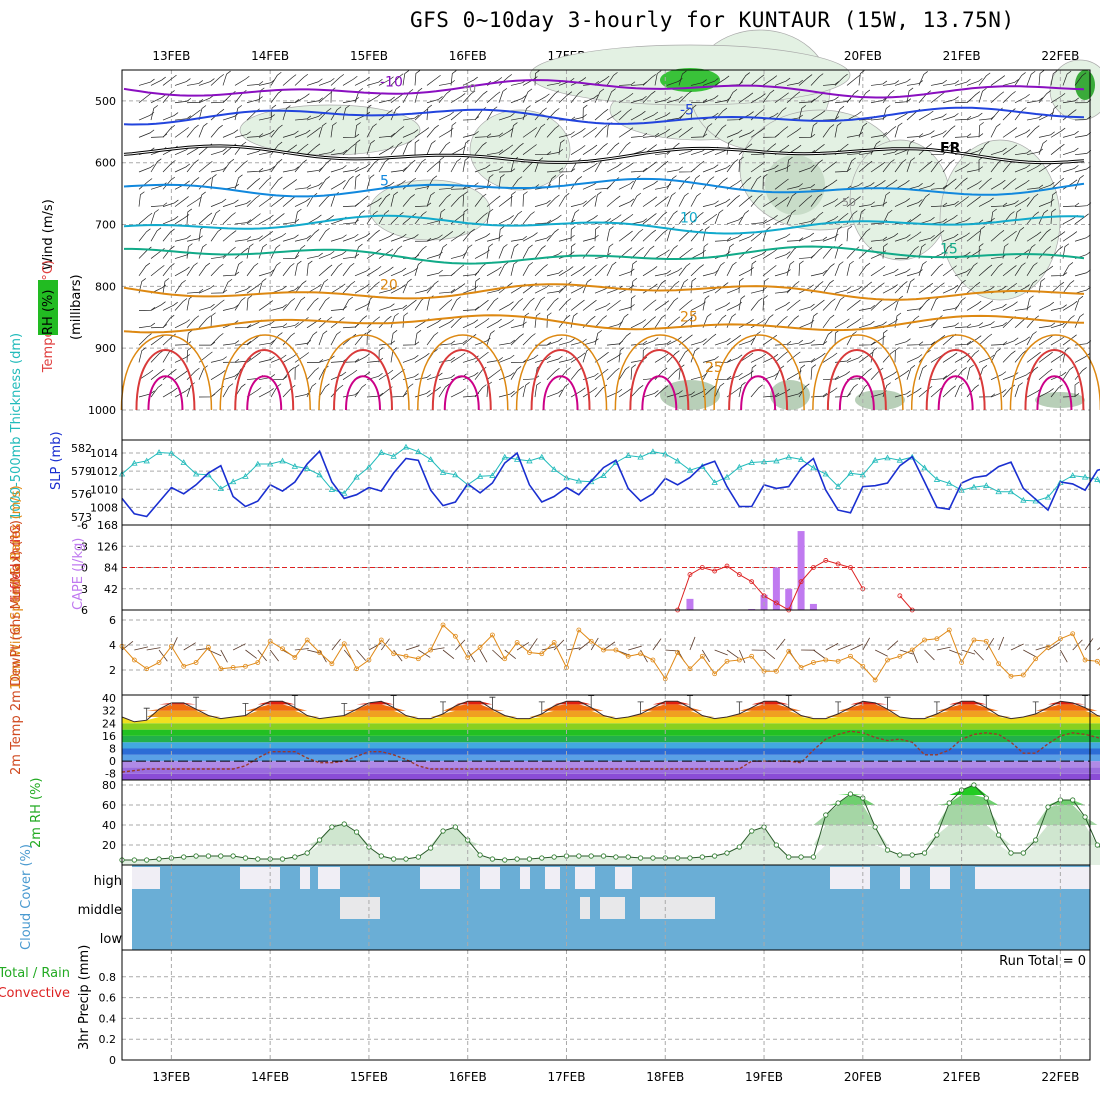 The image size is (1100, 1100). What do you see at coordinates (770, 585) in the screenshot?
I see `li-line` at bounding box center [770, 585].